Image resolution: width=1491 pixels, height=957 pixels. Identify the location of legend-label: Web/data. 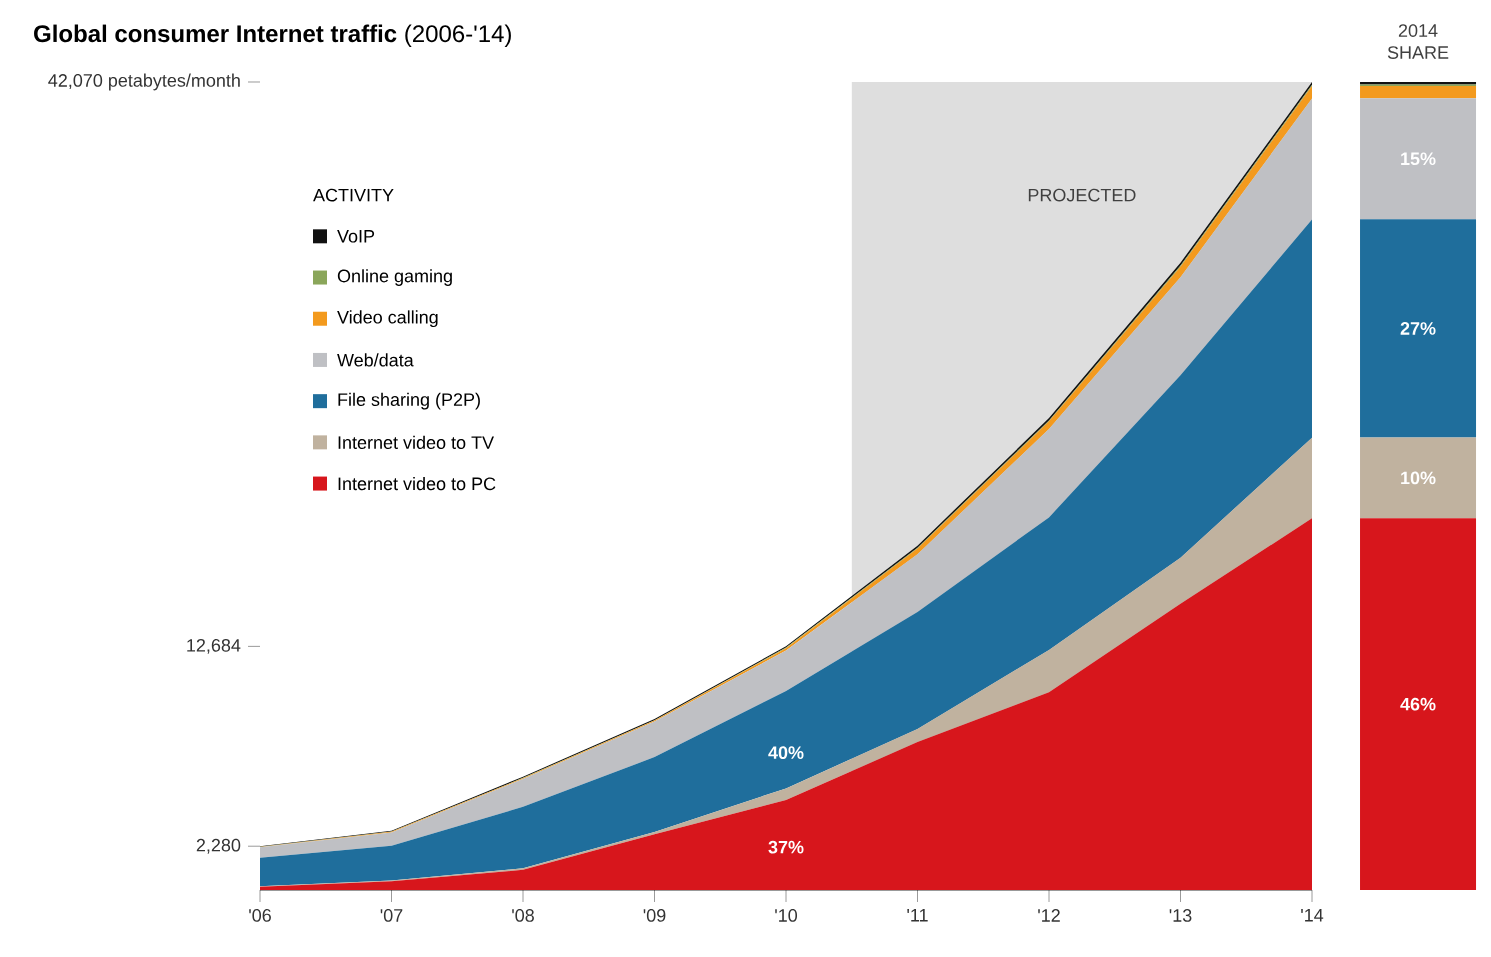
(375, 360).